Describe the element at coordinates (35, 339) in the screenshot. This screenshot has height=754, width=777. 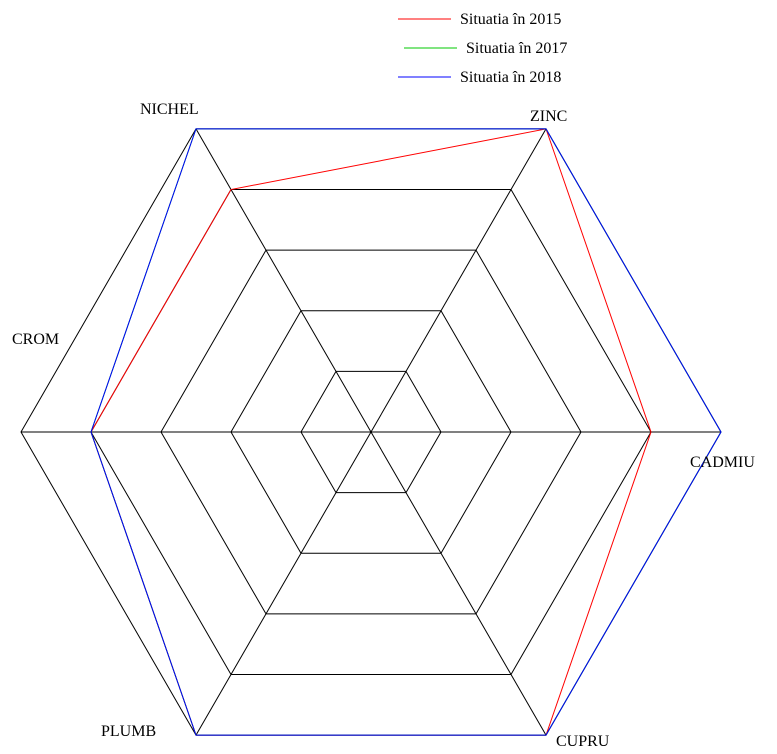
I see `axis-label-crom: CROM` at that location.